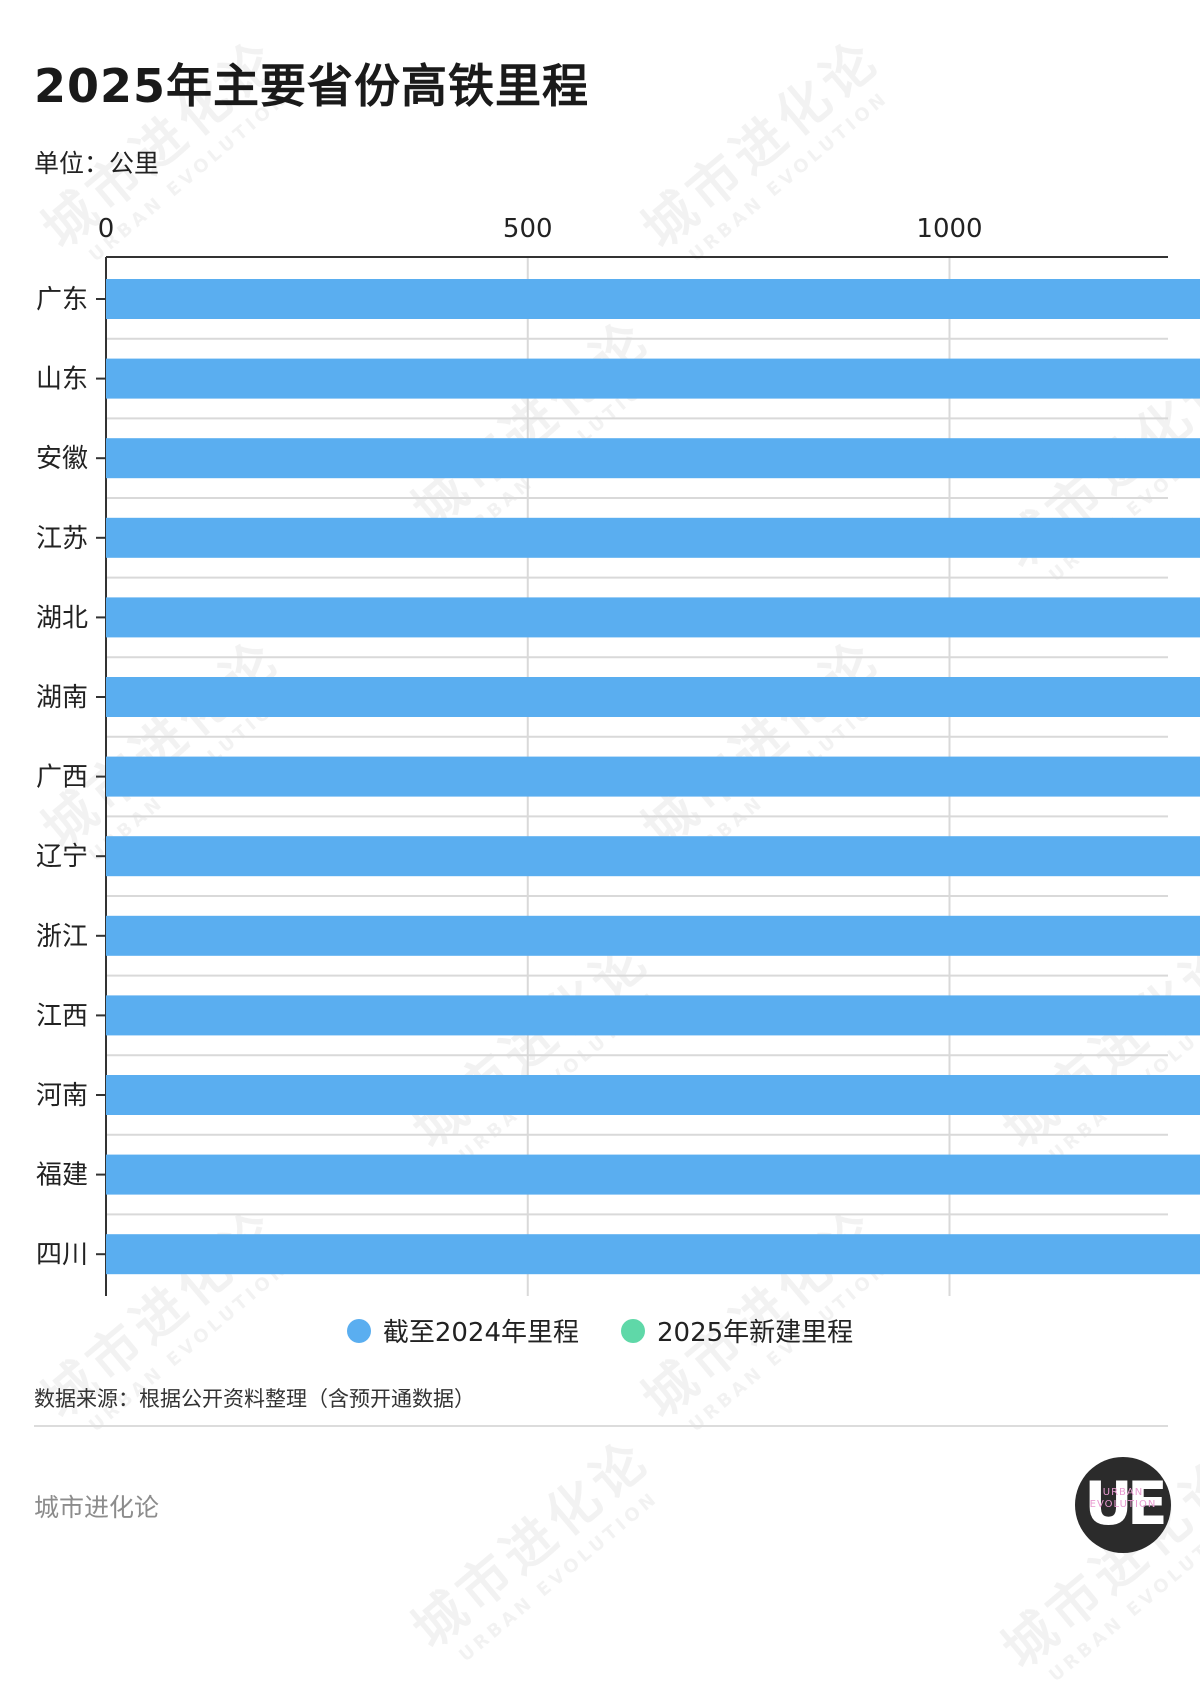  Describe the element at coordinates (62, 1016) in the screenshot. I see `category-label: 江西` at that location.